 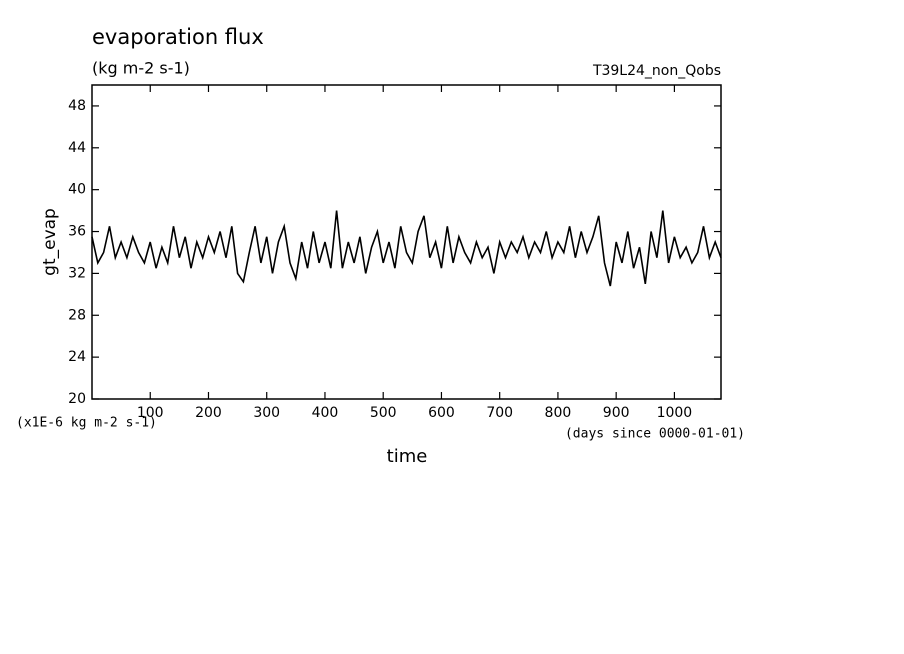 I want to click on y-unit-note: (x1E-6 kg m-2 s-1), so click(x=86, y=423).